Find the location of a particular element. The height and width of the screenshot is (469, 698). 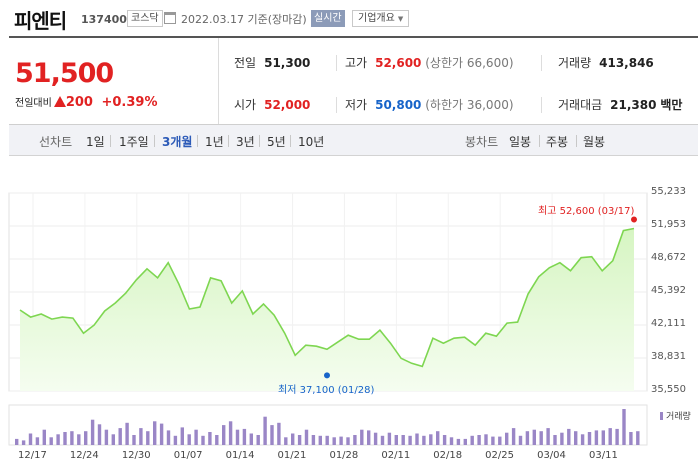

tab-1w: 1주일 is located at coordinates (134, 142).